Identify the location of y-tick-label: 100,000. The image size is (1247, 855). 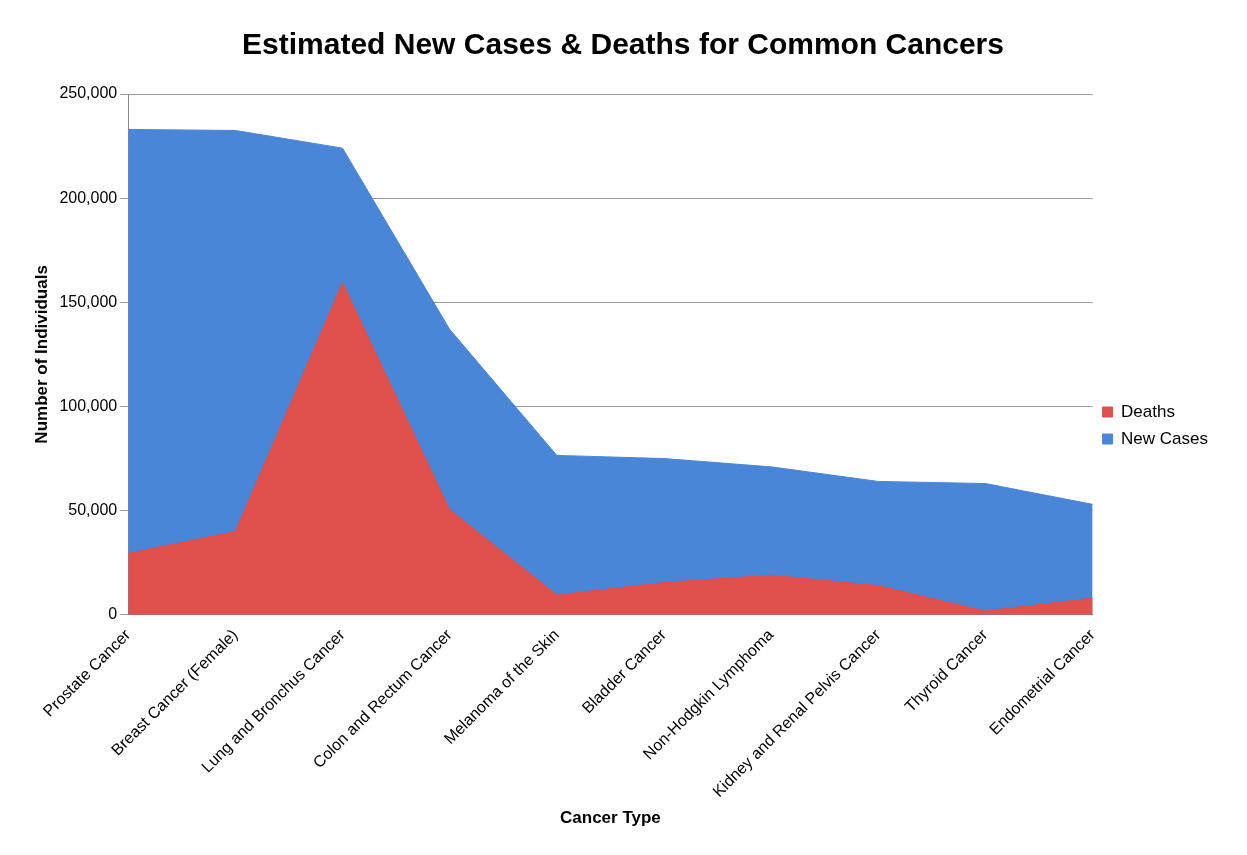
(88, 405).